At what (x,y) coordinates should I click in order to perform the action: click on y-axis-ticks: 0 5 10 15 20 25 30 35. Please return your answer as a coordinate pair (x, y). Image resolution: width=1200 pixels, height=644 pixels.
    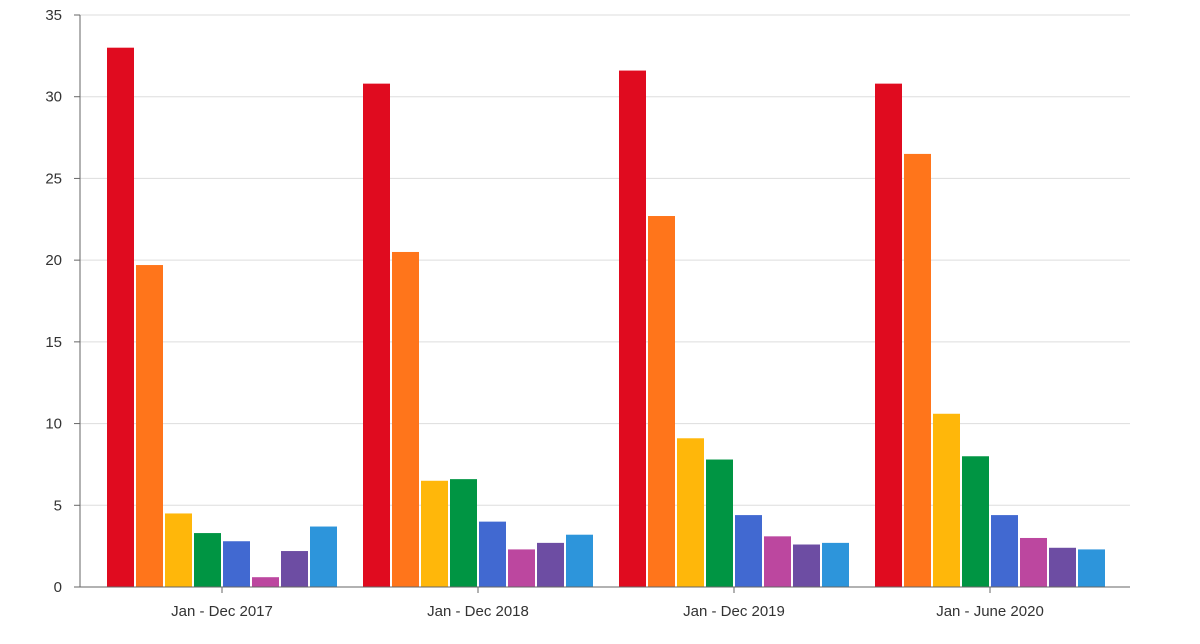
    Looking at the image, I should click on (62, 301).